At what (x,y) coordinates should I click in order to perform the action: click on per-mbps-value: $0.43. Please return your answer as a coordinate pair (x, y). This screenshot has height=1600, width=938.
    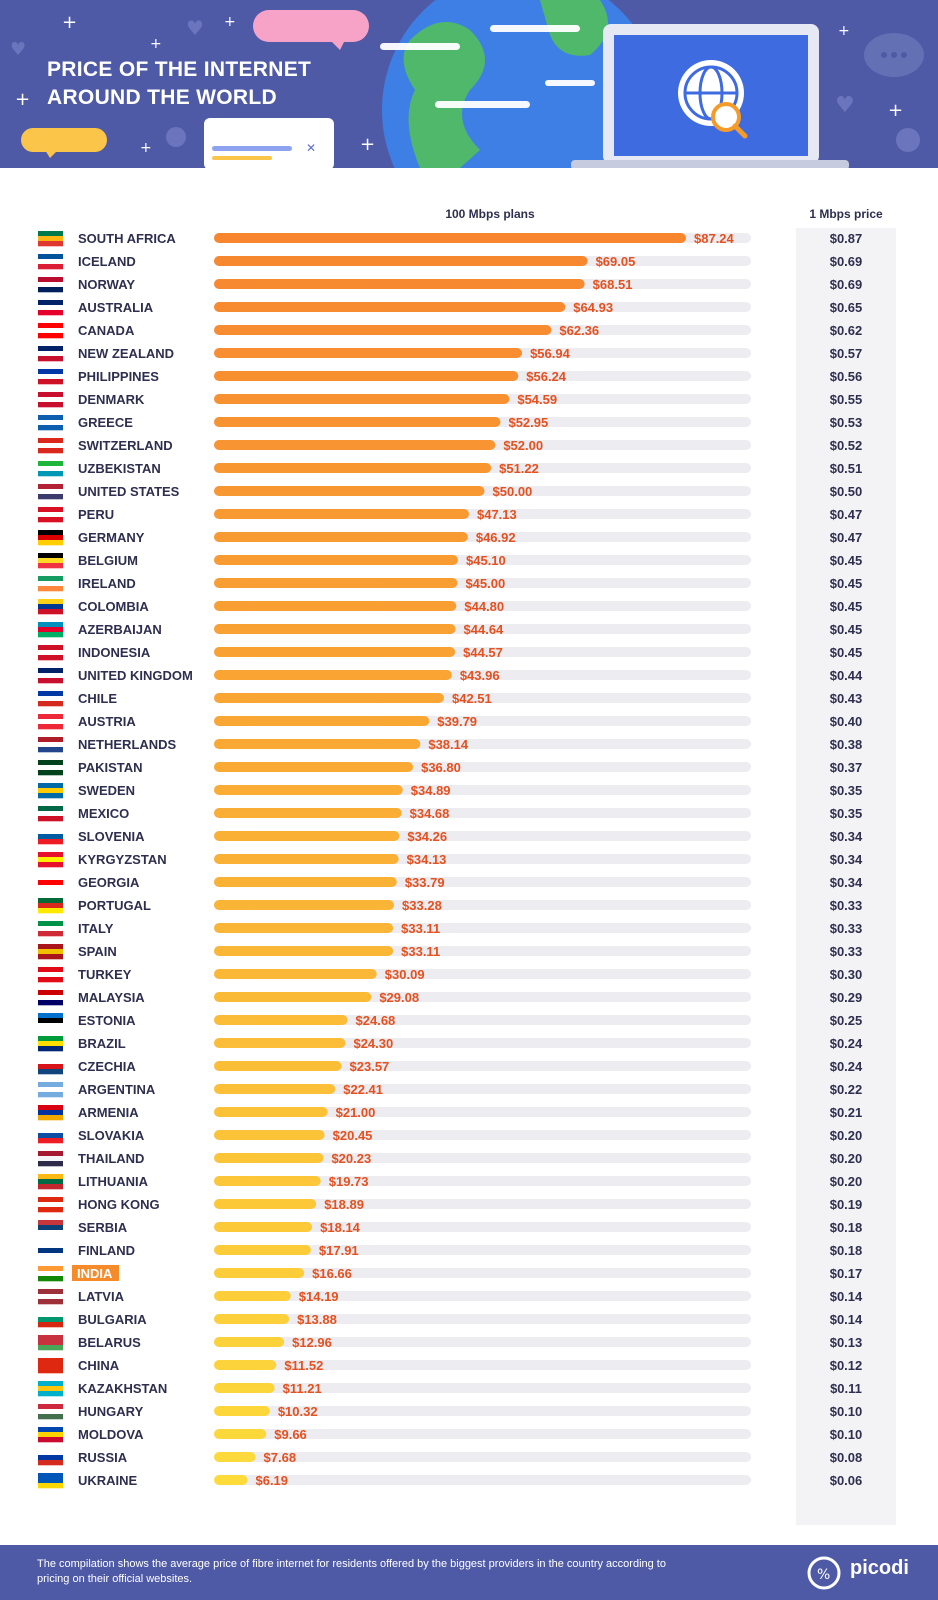
    Looking at the image, I should click on (846, 698).